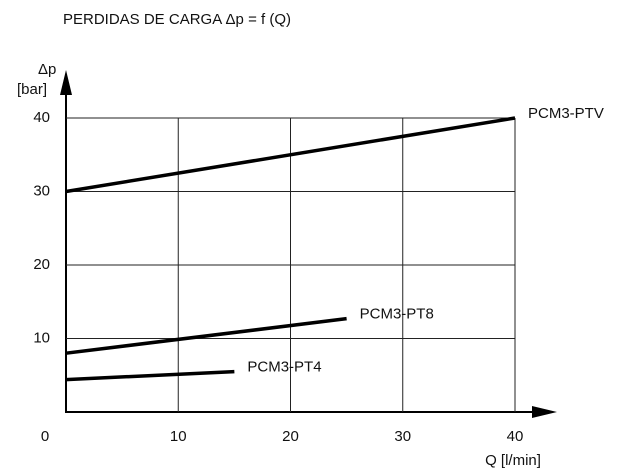 The height and width of the screenshot is (471, 641). I want to click on x-axis-arrow, so click(544, 412).